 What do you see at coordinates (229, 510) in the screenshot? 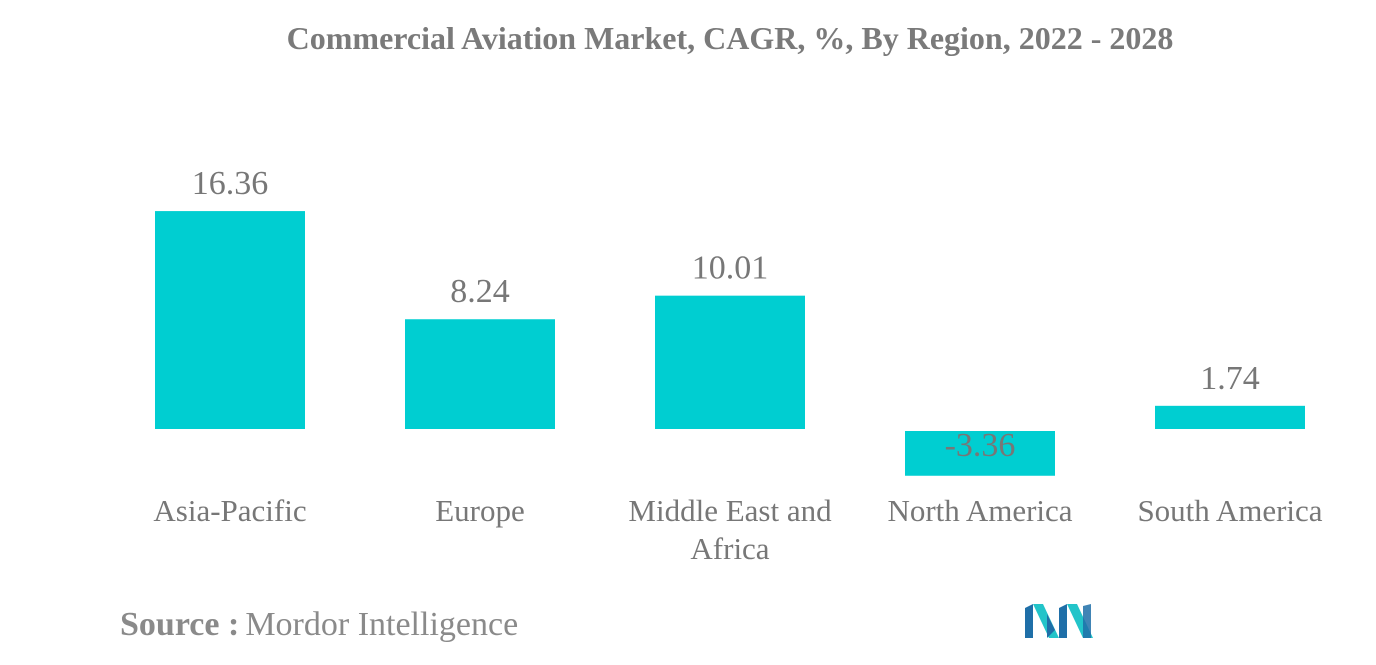
I see `category-label: Asia-Pacific` at bounding box center [229, 510].